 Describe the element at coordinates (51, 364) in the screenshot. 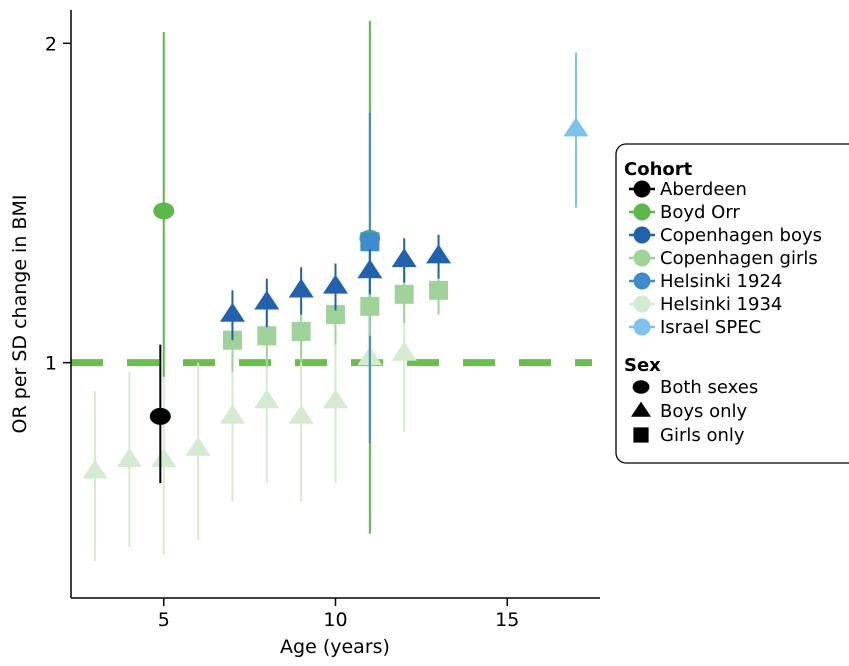

I see `y-tick-label: 1` at that location.